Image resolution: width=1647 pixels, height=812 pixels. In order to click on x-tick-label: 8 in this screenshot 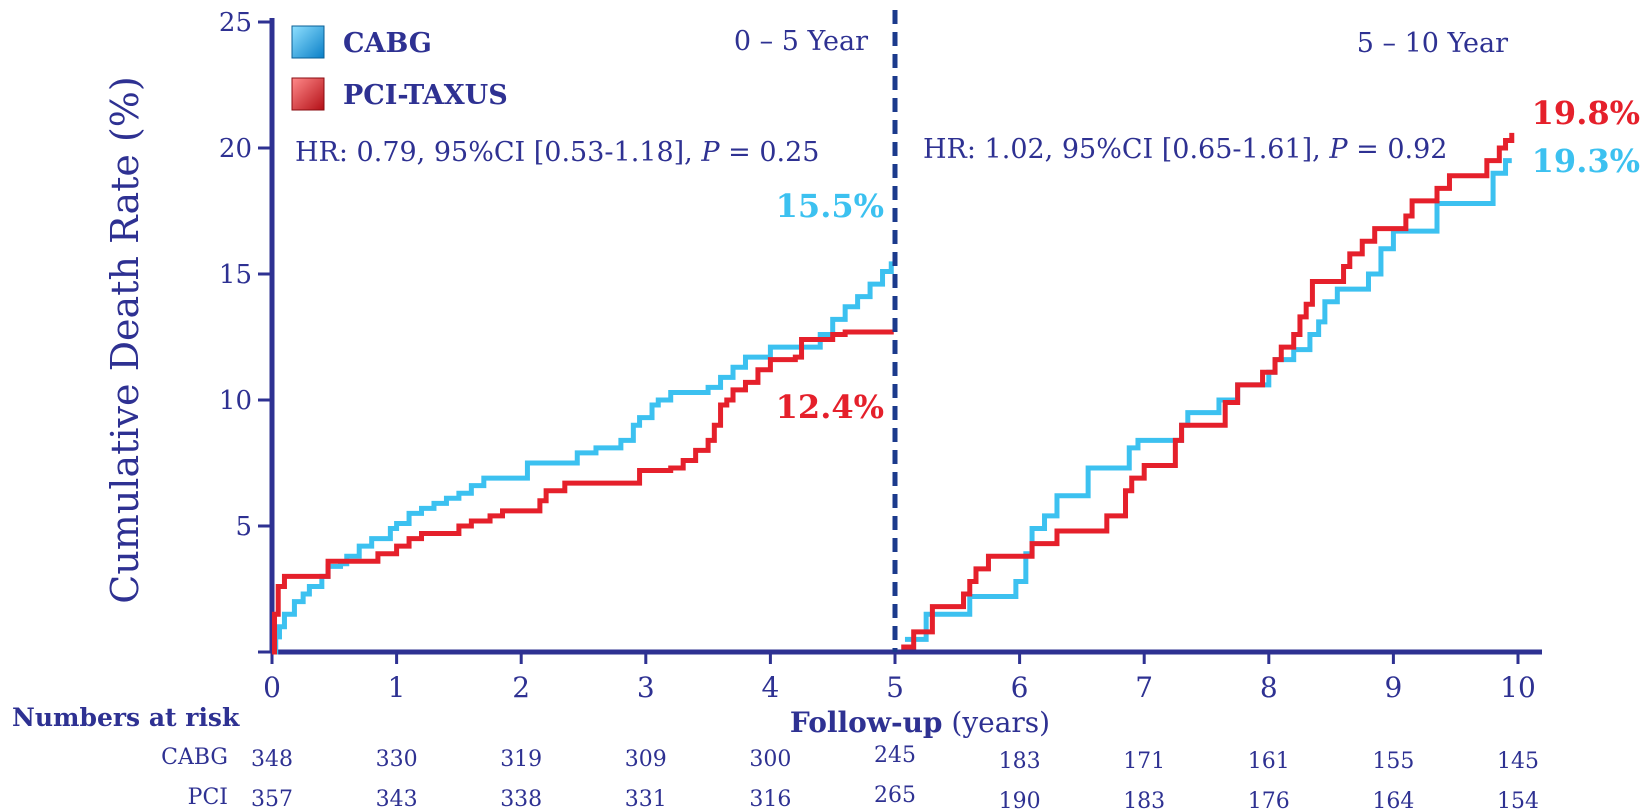, I will do `click(1269, 687)`.